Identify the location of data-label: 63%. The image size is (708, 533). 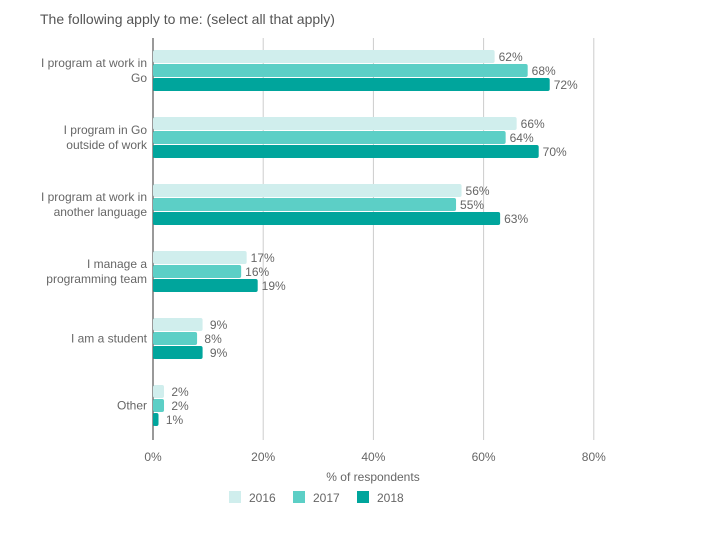
(516, 219).